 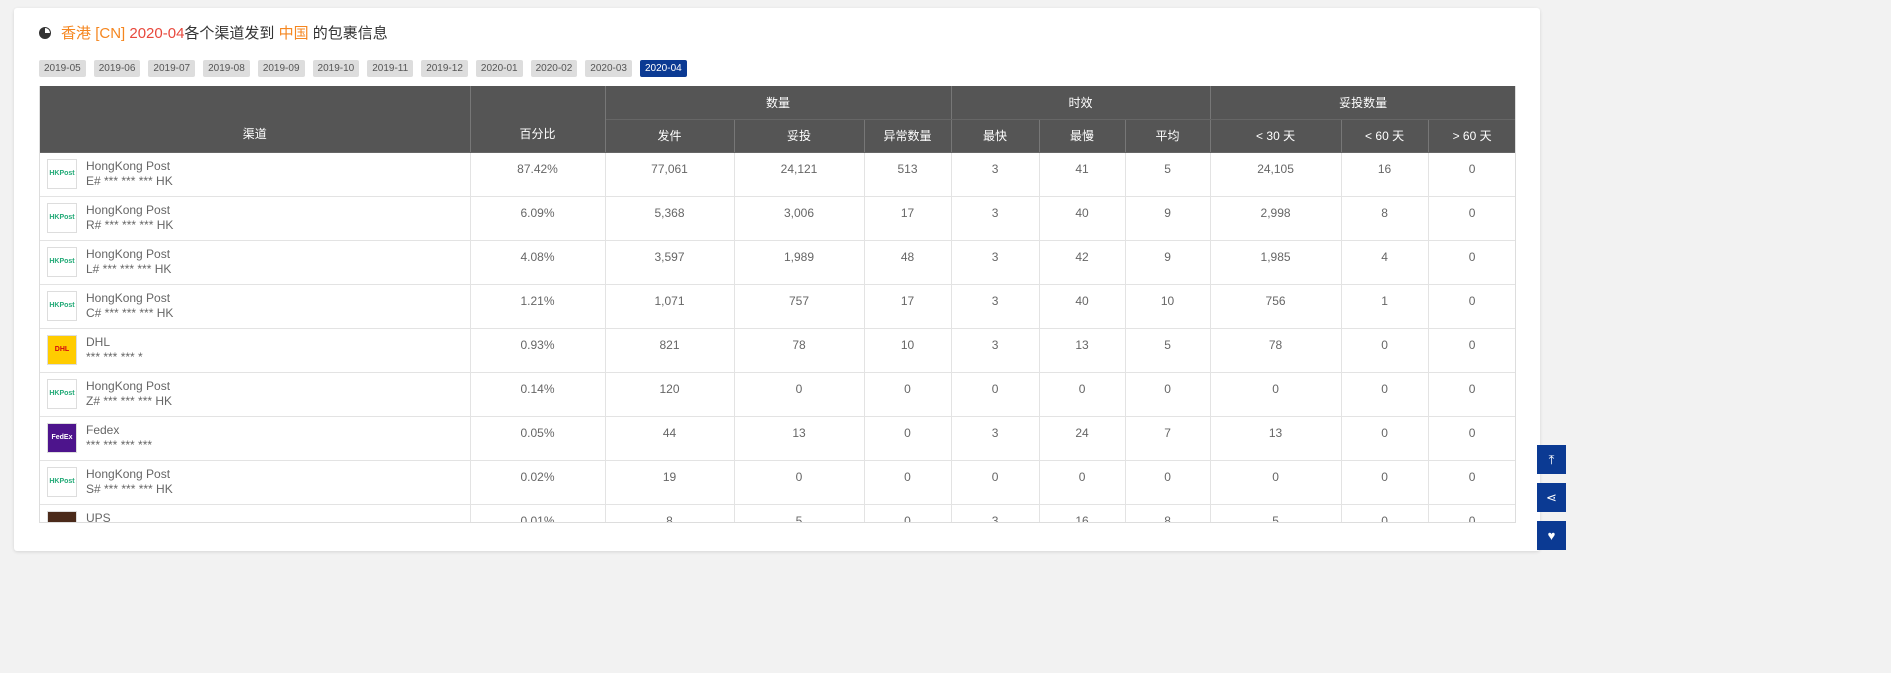 I want to click on channel-name: UPS, so click(x=98, y=516).